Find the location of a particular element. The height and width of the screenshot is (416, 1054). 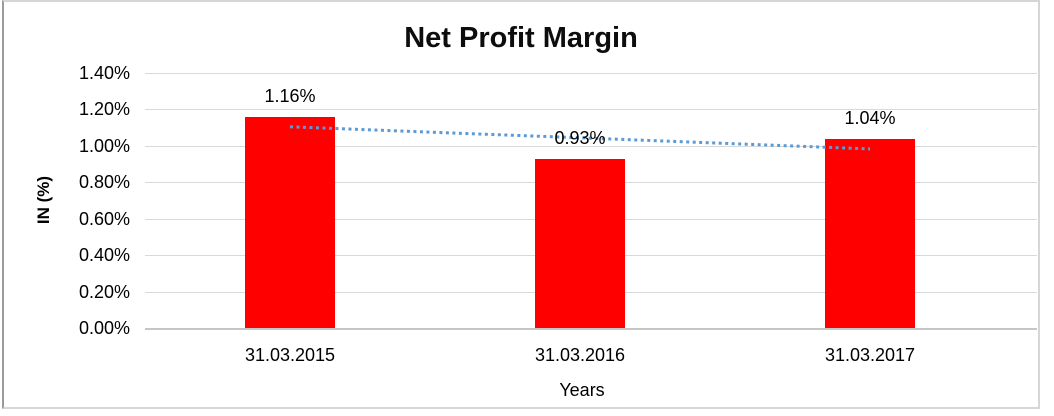

y-axis-tick-label: 0.00% is located at coordinates (104, 328).